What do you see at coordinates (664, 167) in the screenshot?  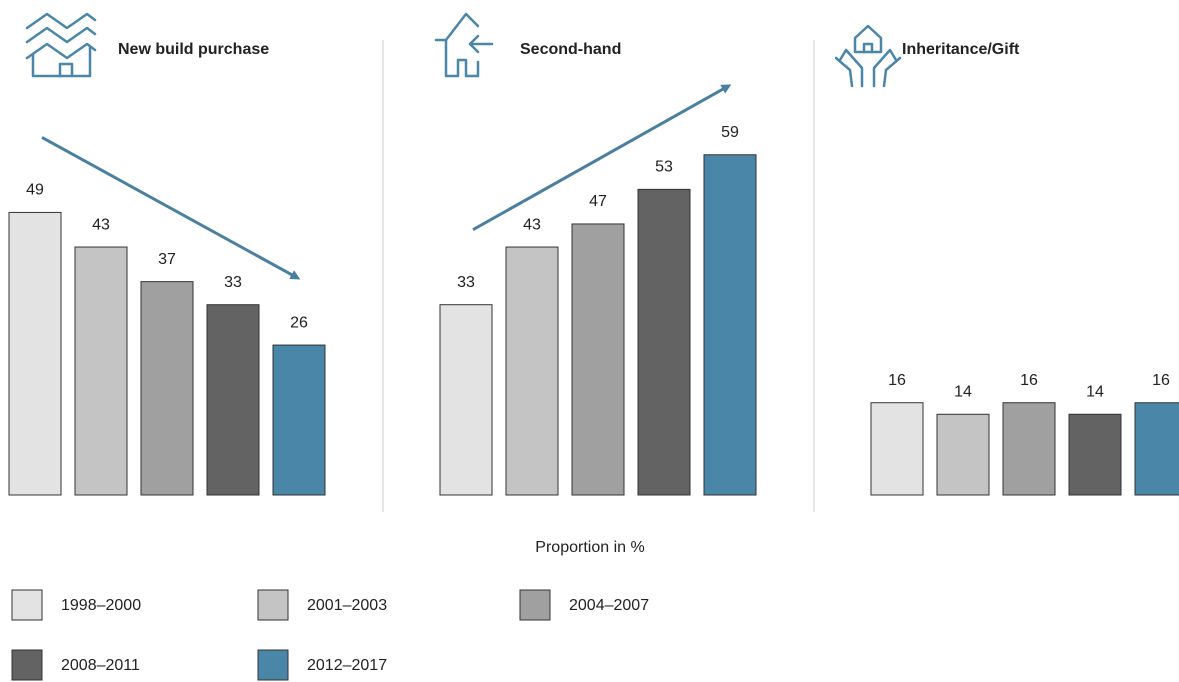 I see `value-label: 53` at bounding box center [664, 167].